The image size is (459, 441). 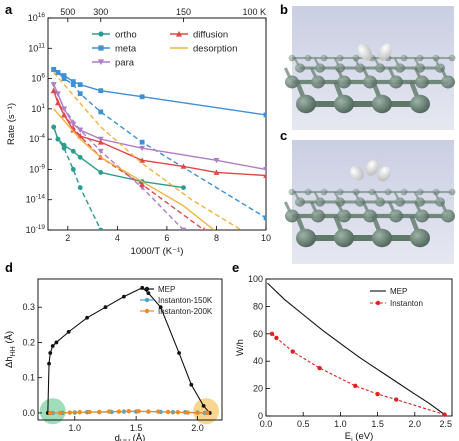 What do you see at coordinates (240, 347) in the screenshot?
I see `y-axis-label-e: W/h` at bounding box center [240, 347].